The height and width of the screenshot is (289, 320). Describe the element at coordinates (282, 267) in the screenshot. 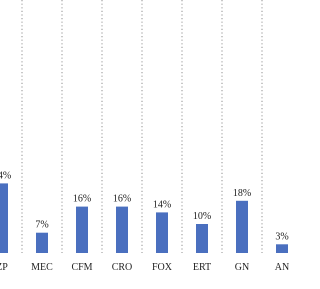

I see `x-tick-label: AN` at that location.